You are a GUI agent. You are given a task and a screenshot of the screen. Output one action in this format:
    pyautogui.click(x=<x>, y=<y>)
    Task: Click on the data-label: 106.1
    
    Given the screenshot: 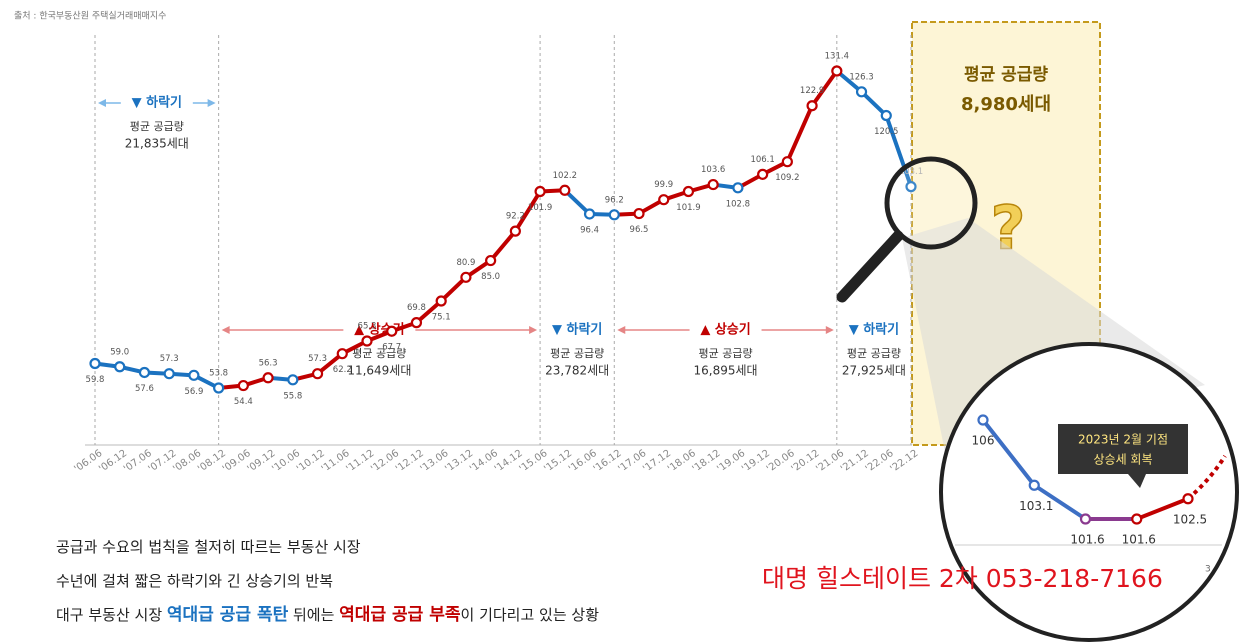 What is the action you would take?
    pyautogui.click(x=762, y=160)
    